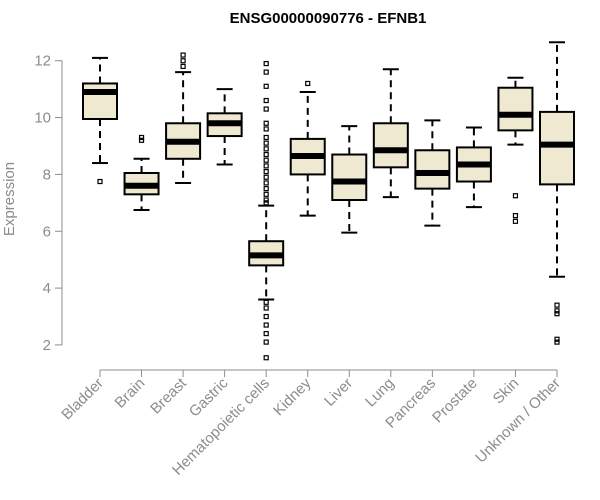  Describe the element at coordinates (557, 193) in the screenshot. I see `box-unknown-other` at that location.